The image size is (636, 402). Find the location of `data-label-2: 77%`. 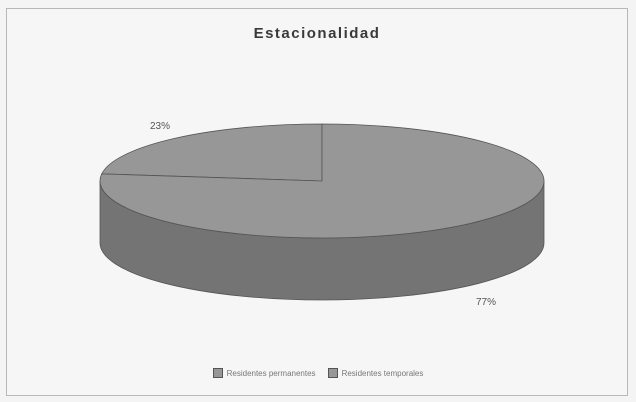

data-label-2: 77% is located at coordinates (486, 302).